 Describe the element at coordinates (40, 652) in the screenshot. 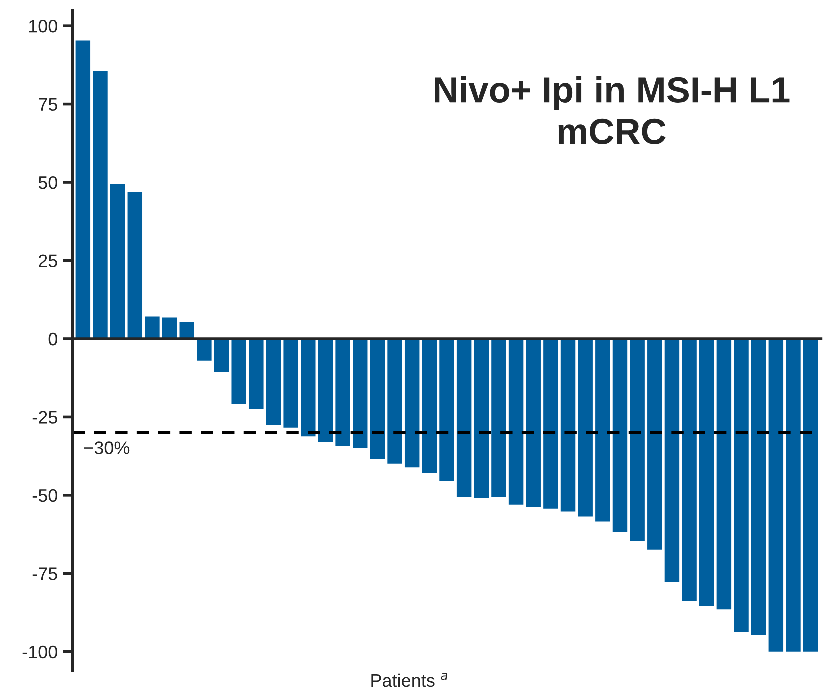

I see `y-tick-label: -100` at that location.